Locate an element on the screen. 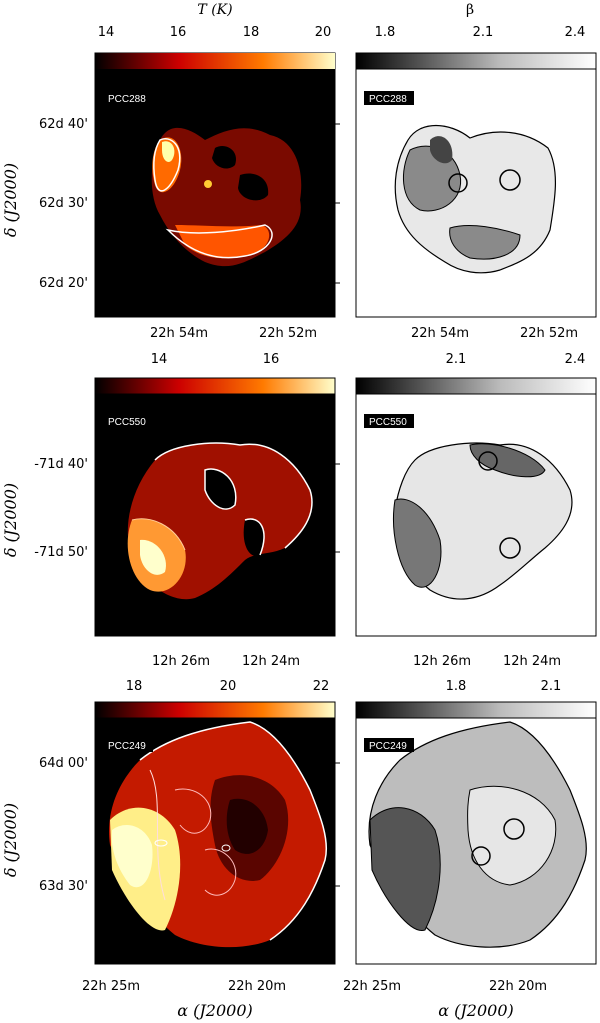  y-tick: 64d 00' is located at coordinates (63, 763).